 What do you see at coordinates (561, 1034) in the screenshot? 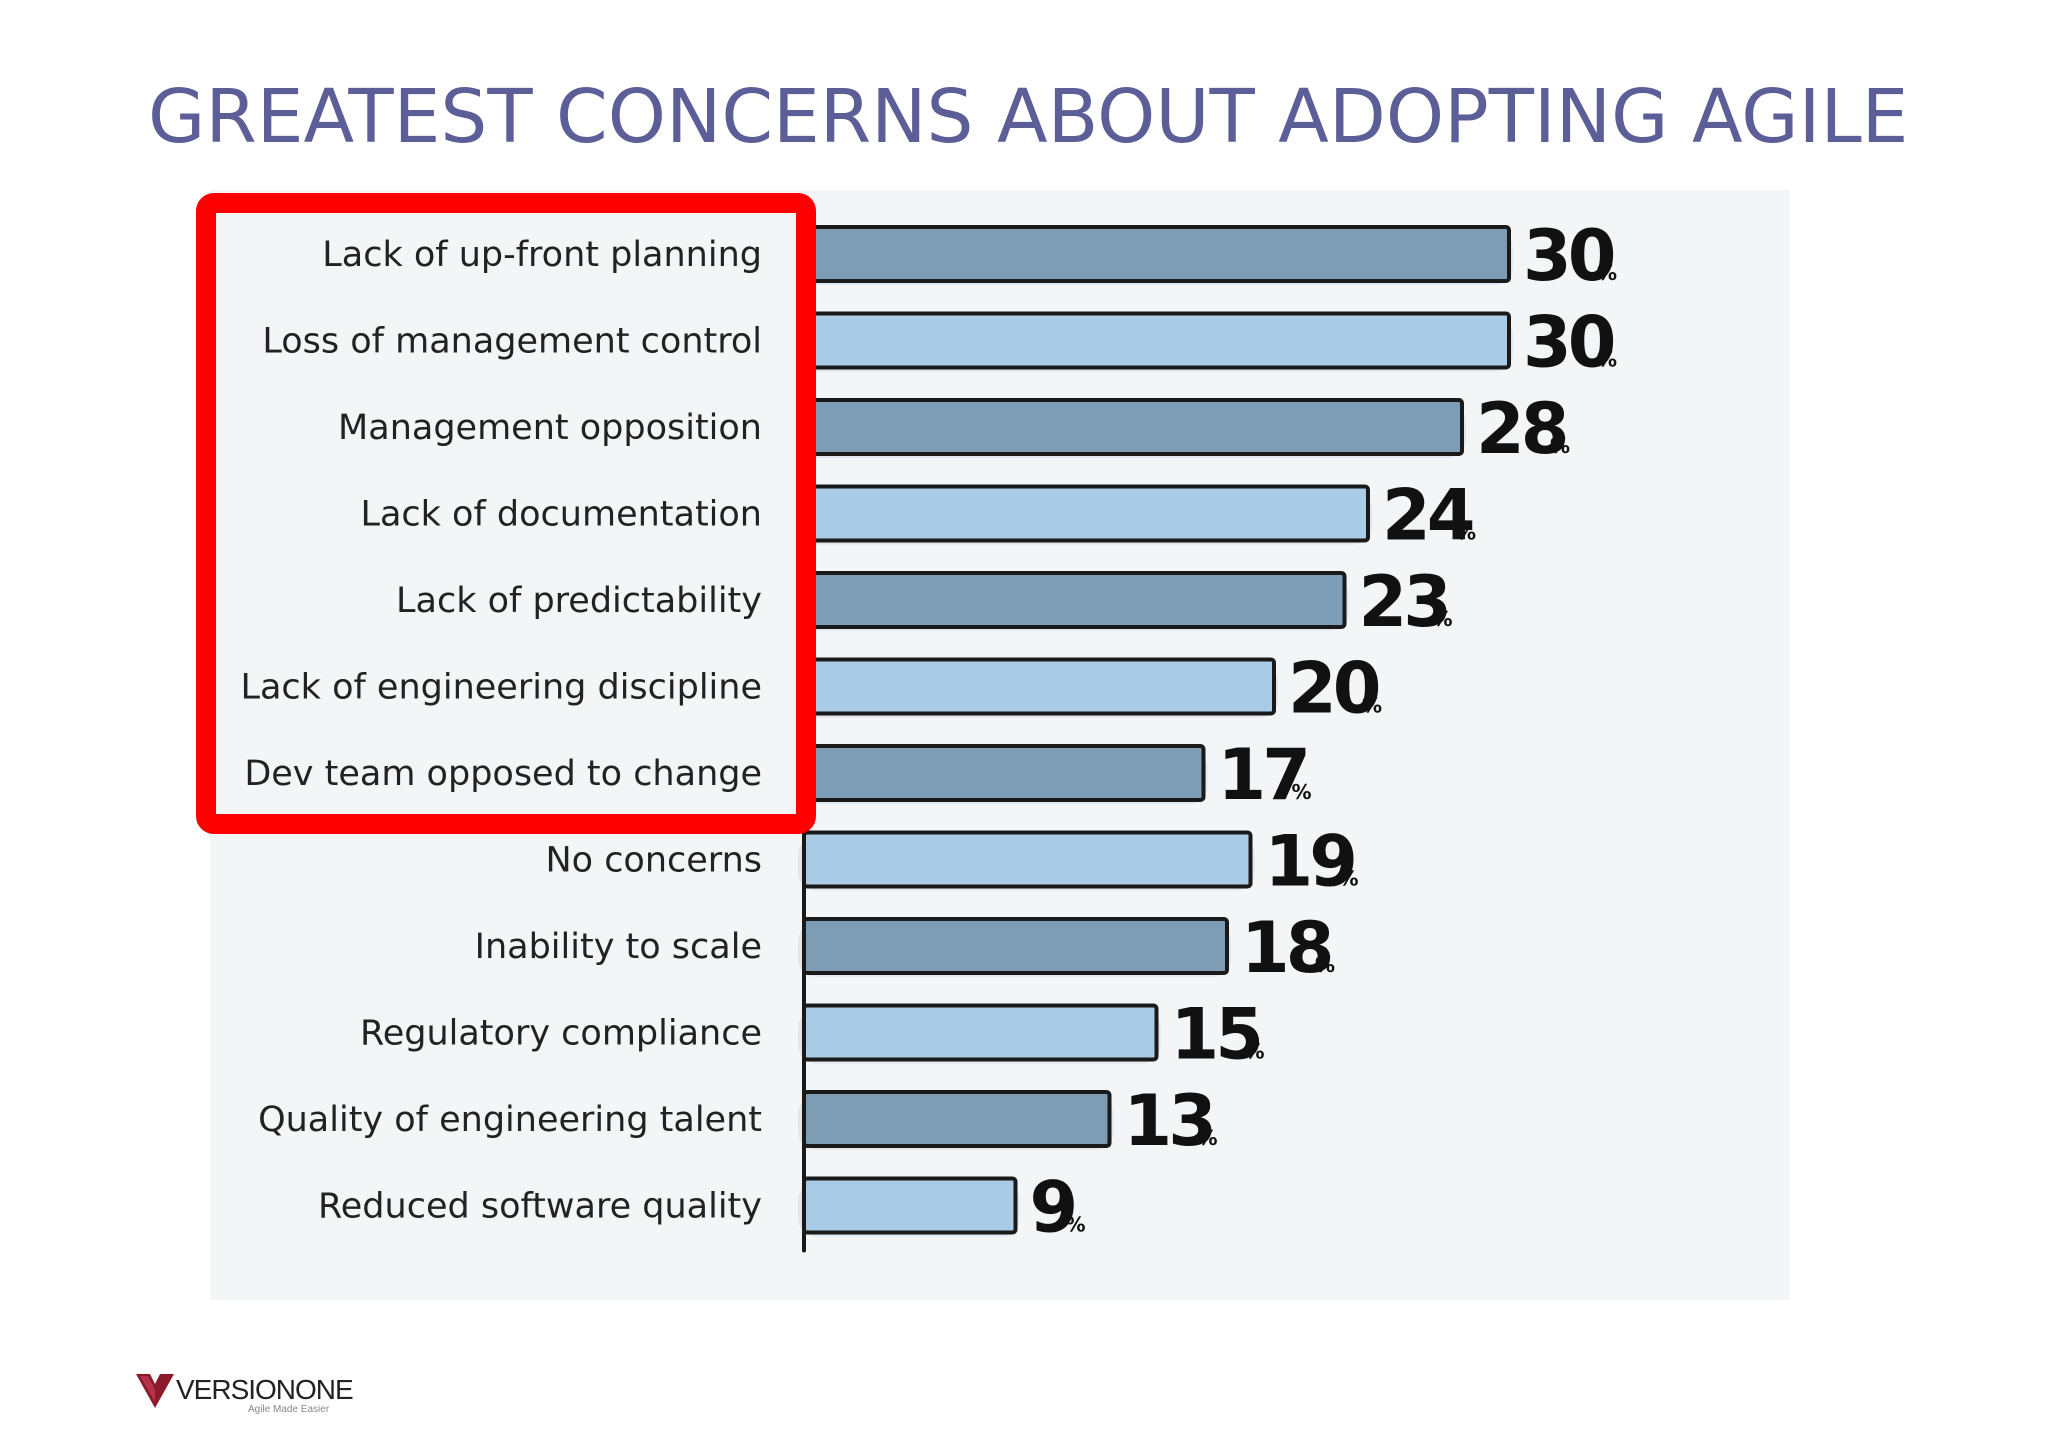
I see `category-label: Regulatory compliance` at bounding box center [561, 1034].